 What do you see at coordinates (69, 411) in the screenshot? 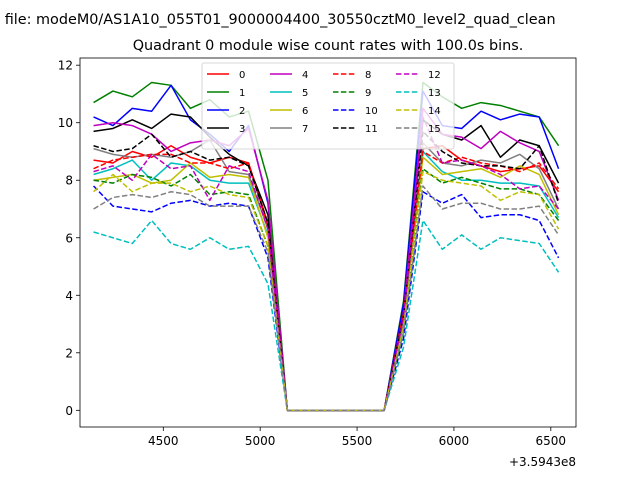
I see `y-tick-label: 0` at bounding box center [69, 411].